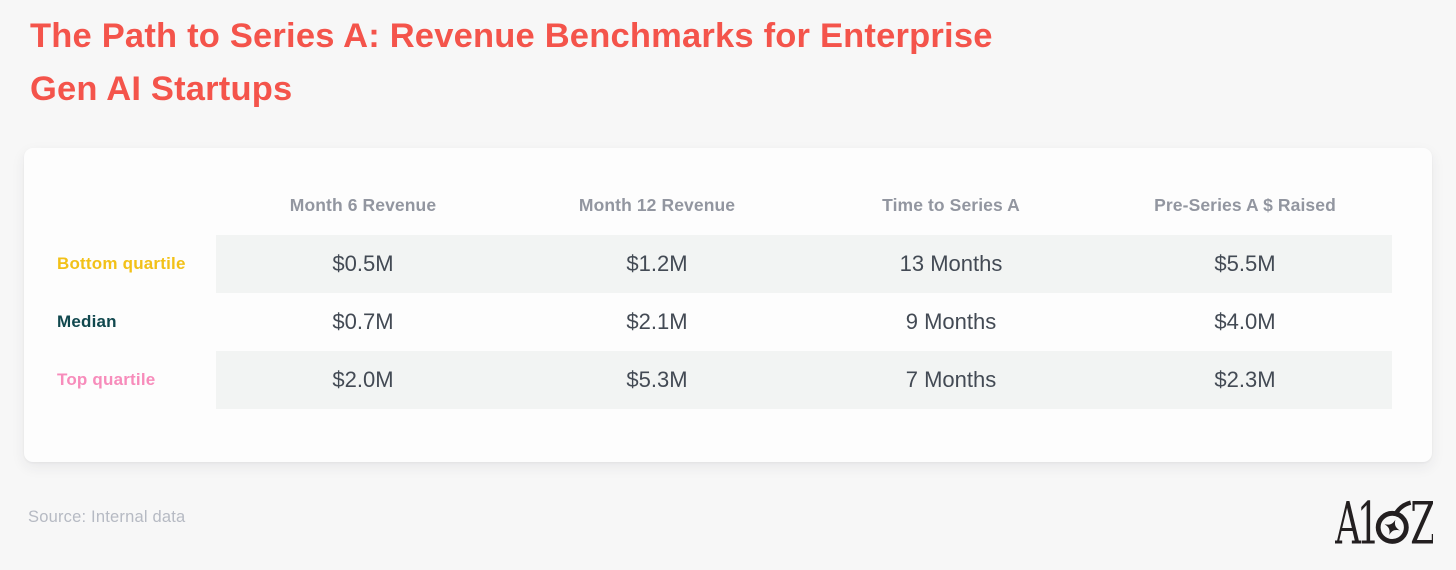  What do you see at coordinates (107, 517) in the screenshot?
I see `source-note: Source: Internal data` at bounding box center [107, 517].